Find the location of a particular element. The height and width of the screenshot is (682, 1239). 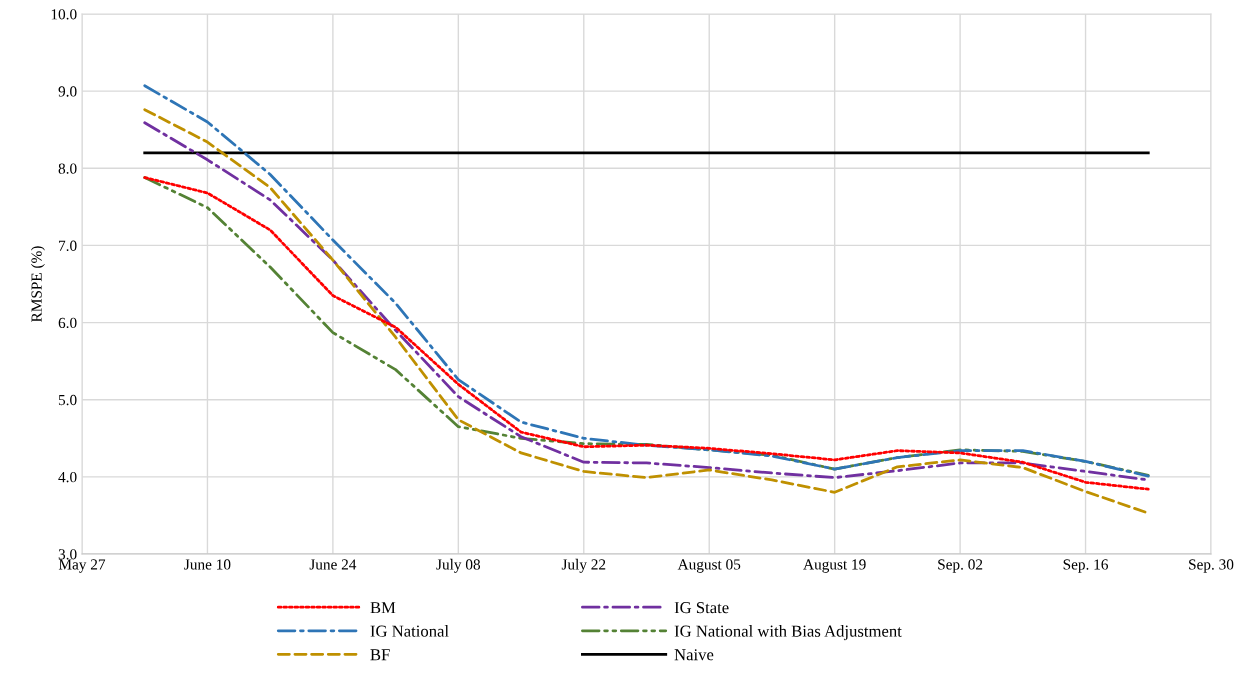

legend-label: Naive is located at coordinates (694, 655).